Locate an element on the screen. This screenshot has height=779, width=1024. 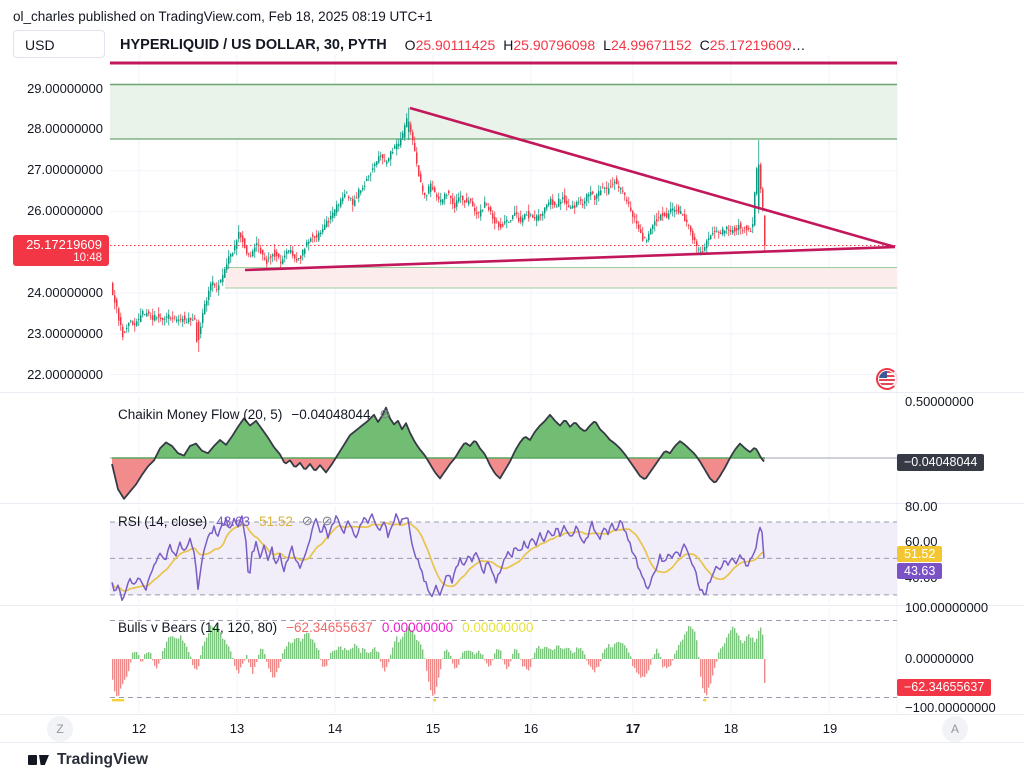
time-tick-15: 15 is located at coordinates (433, 728).